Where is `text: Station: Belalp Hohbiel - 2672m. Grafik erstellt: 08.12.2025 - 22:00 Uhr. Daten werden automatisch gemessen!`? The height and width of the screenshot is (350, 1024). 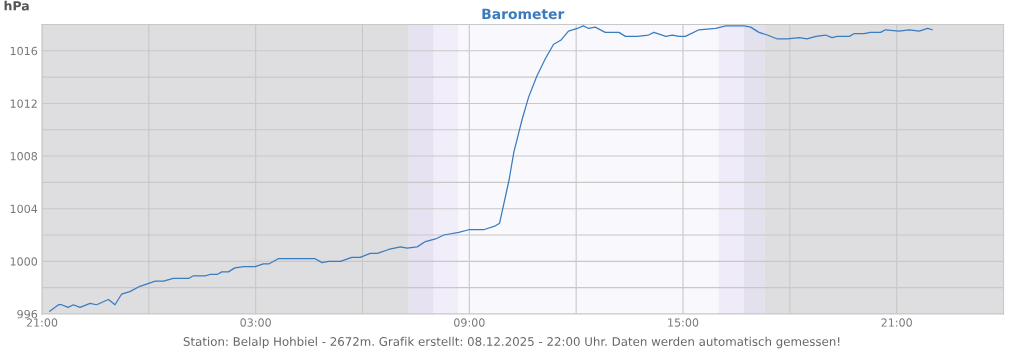 text: Station: Belalp Hohbiel - 2672m. Grafik erstellt: 08.12.2025 - 22:00 Uhr. Daten werden automatisch gemessen! is located at coordinates (511, 342).